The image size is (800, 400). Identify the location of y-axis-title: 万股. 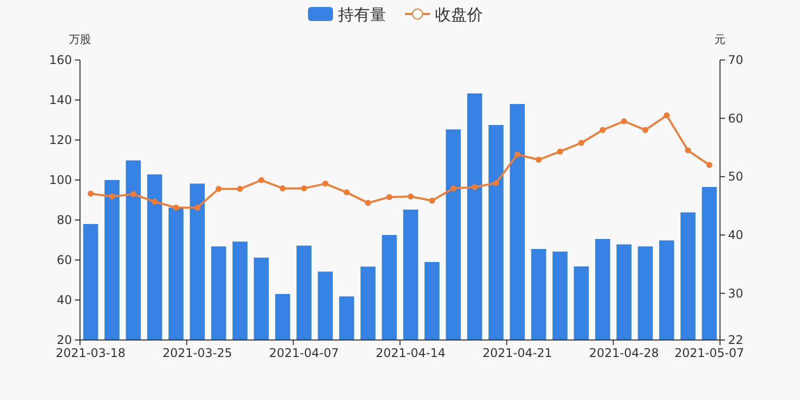
(80, 39).